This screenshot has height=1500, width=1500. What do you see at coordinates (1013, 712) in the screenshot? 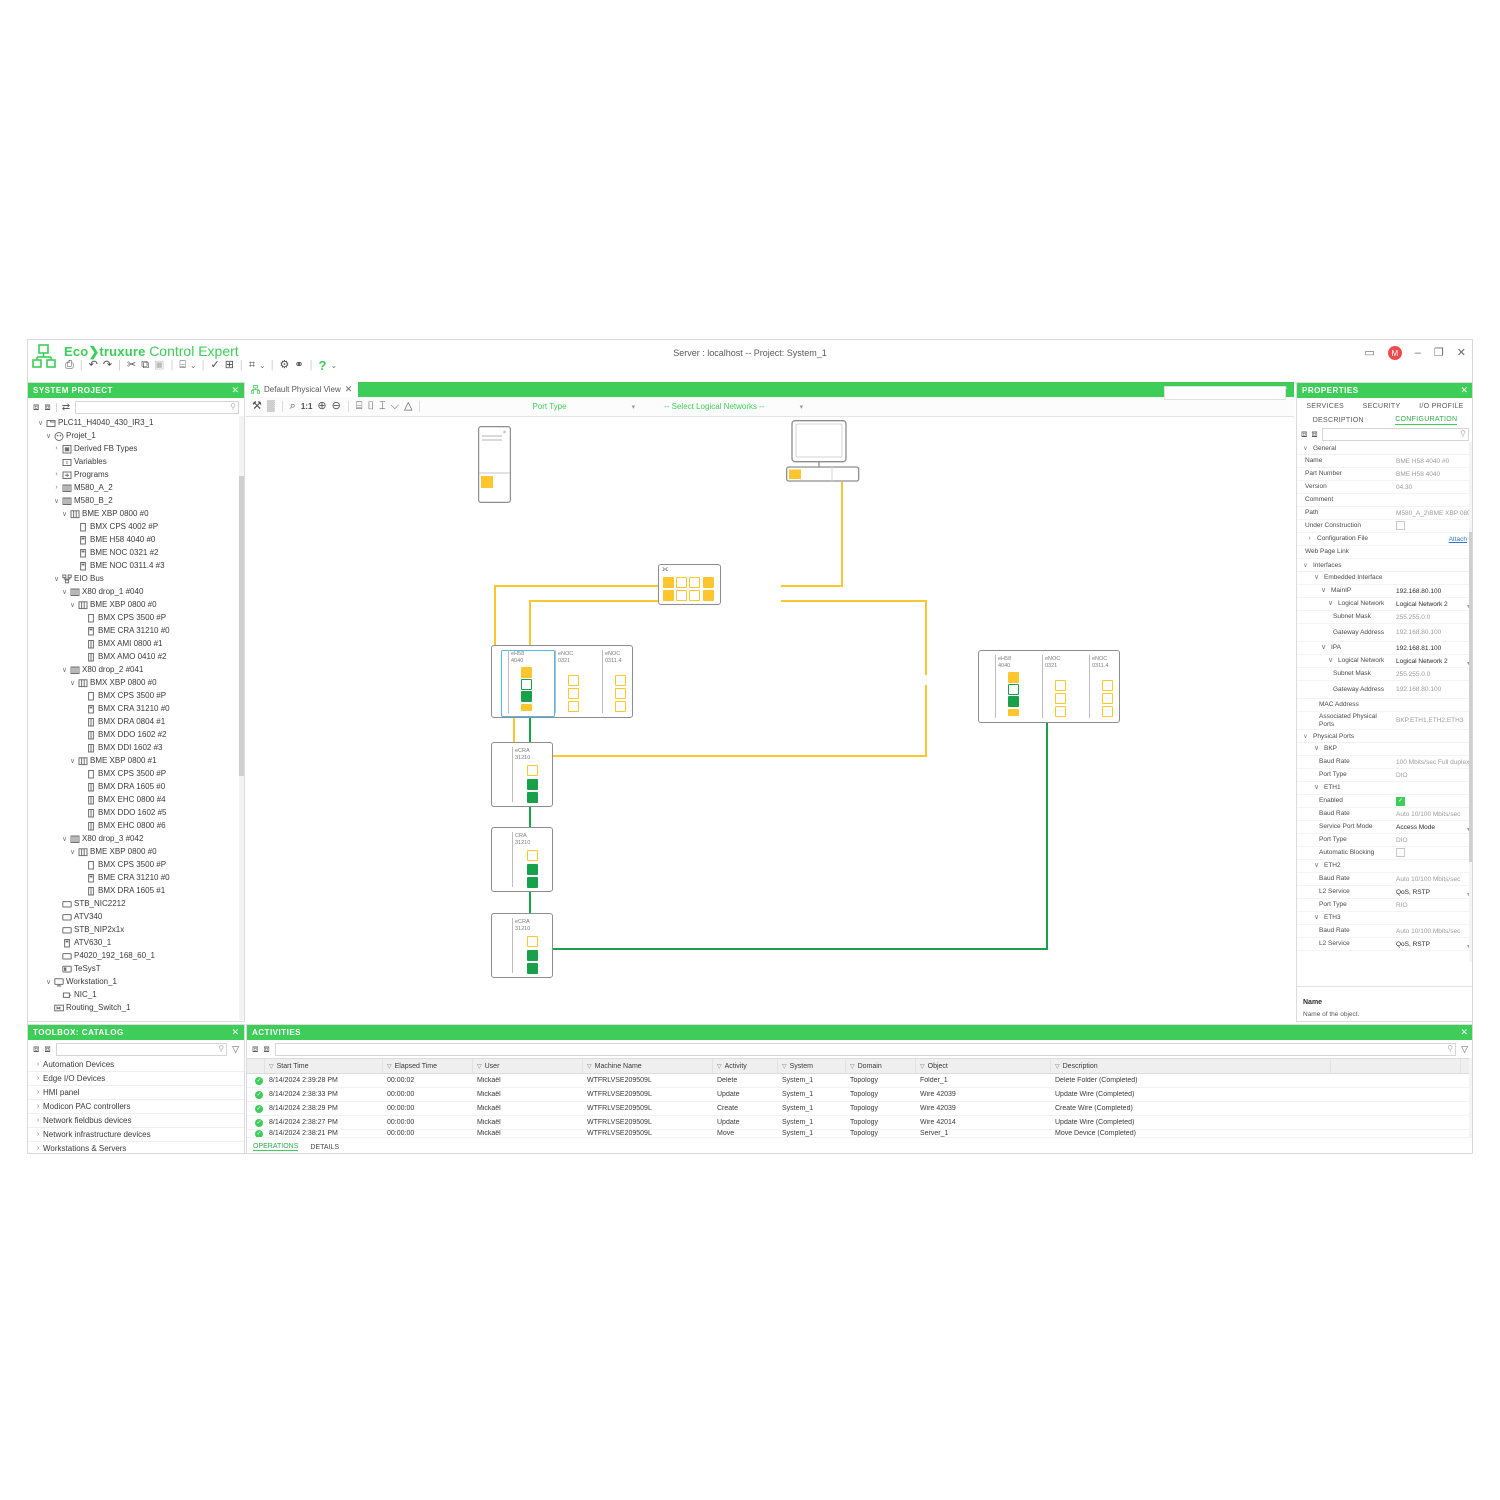
I see `rack-right-port-a4` at bounding box center [1013, 712].